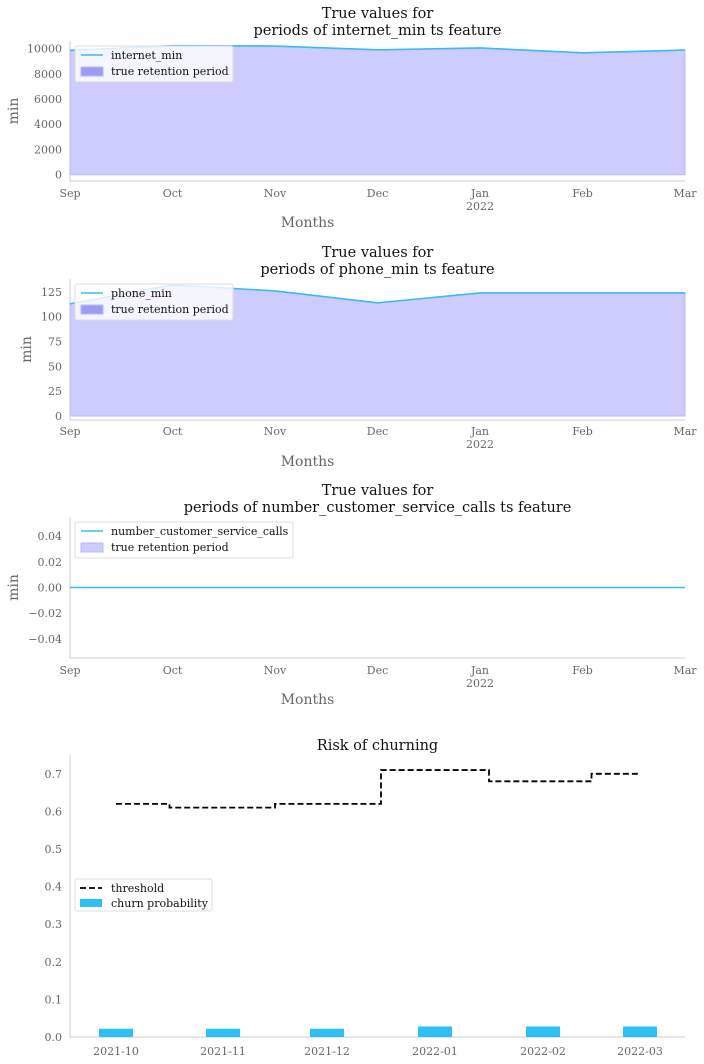  What do you see at coordinates (48, 99) in the screenshot?
I see `y-tick-label: 6000` at bounding box center [48, 99].